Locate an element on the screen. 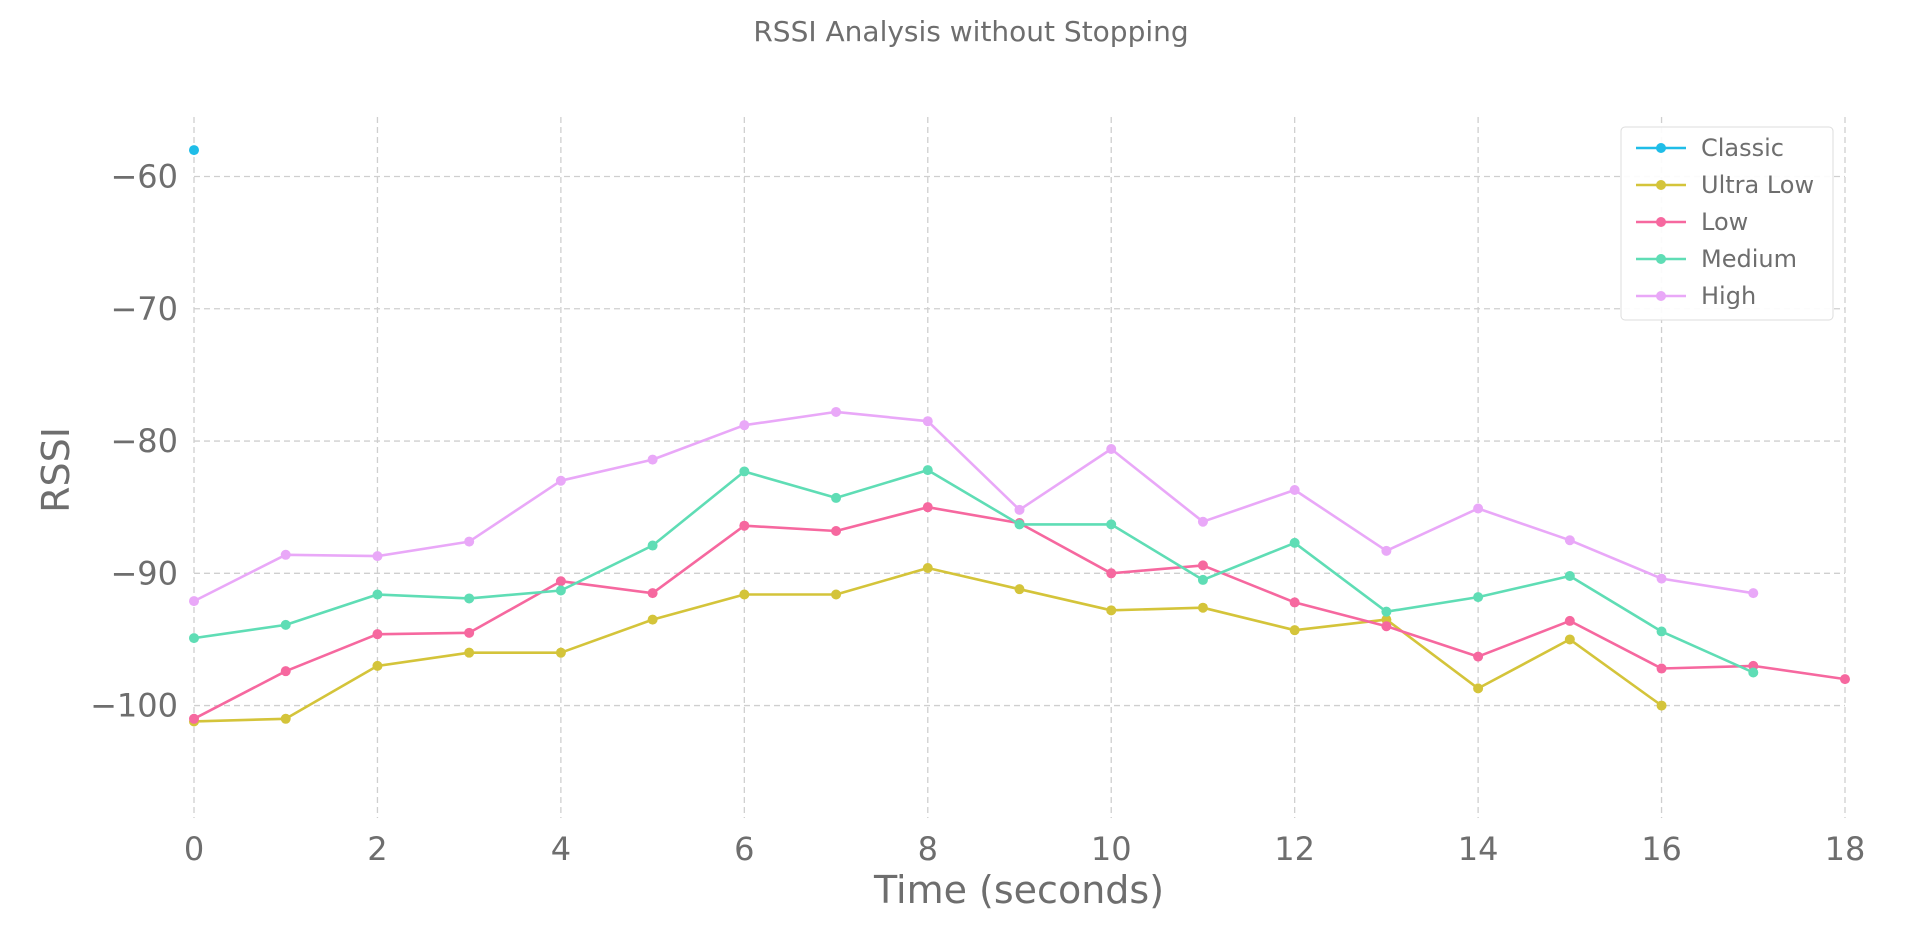  x-axis-ticks: 0 2 4 6 8 10 12 14 16 18 is located at coordinates (1025, 849).